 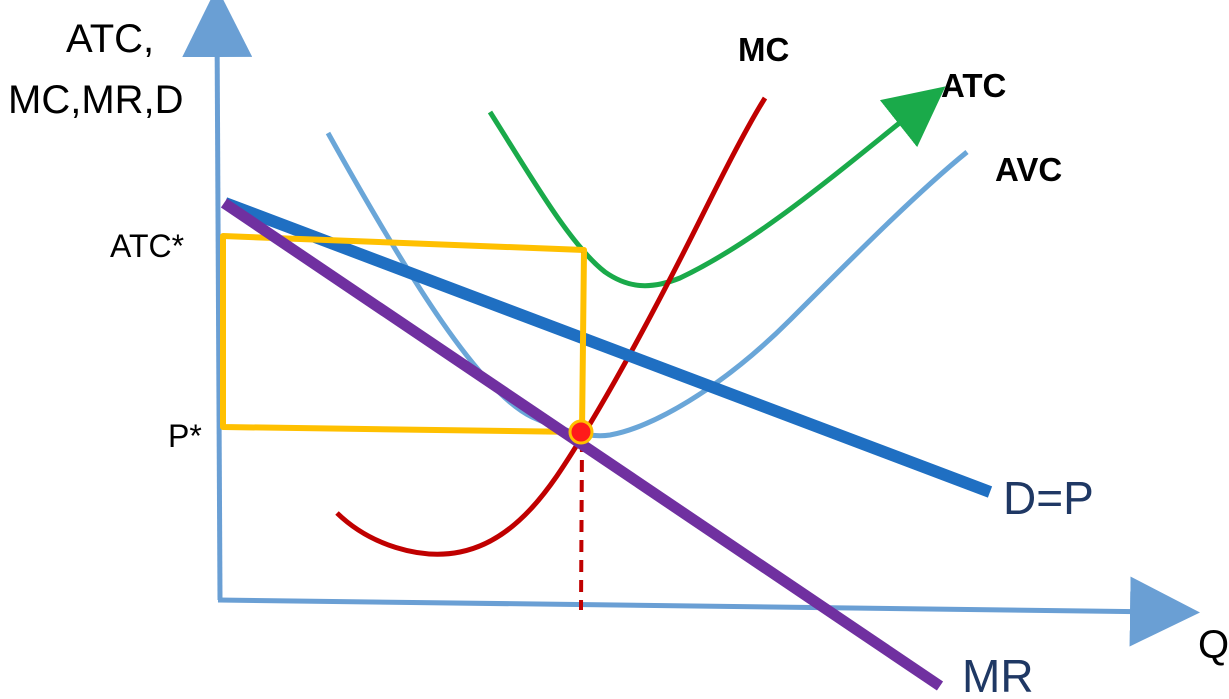 What do you see at coordinates (217, 300) in the screenshot?
I see `y-axis` at bounding box center [217, 300].